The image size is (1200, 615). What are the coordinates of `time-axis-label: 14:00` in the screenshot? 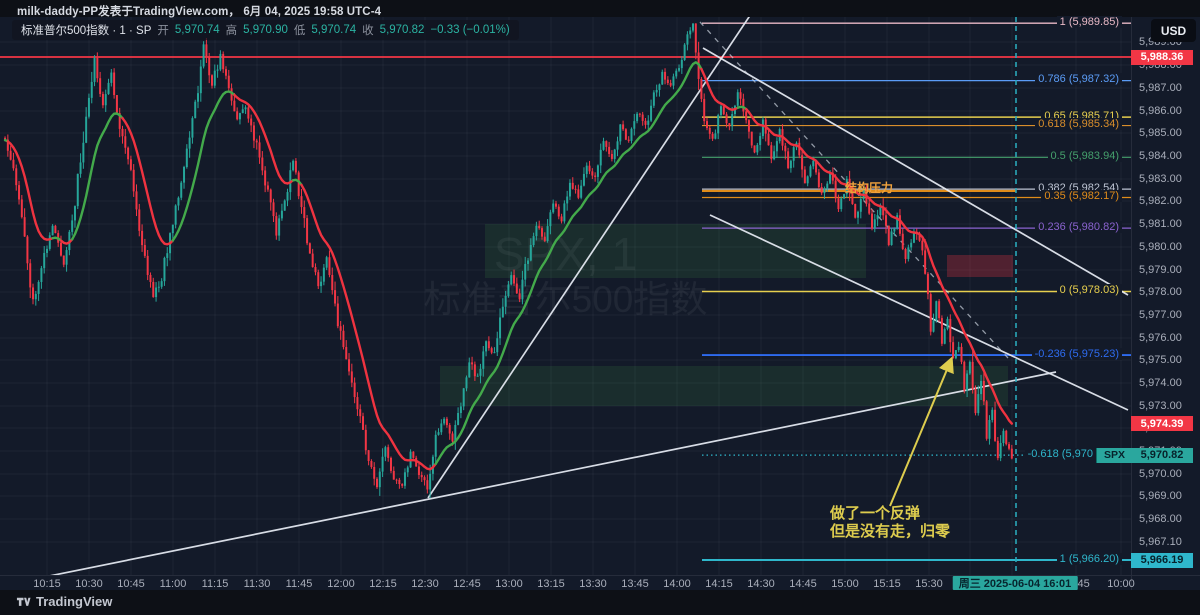 It's located at (677, 584).